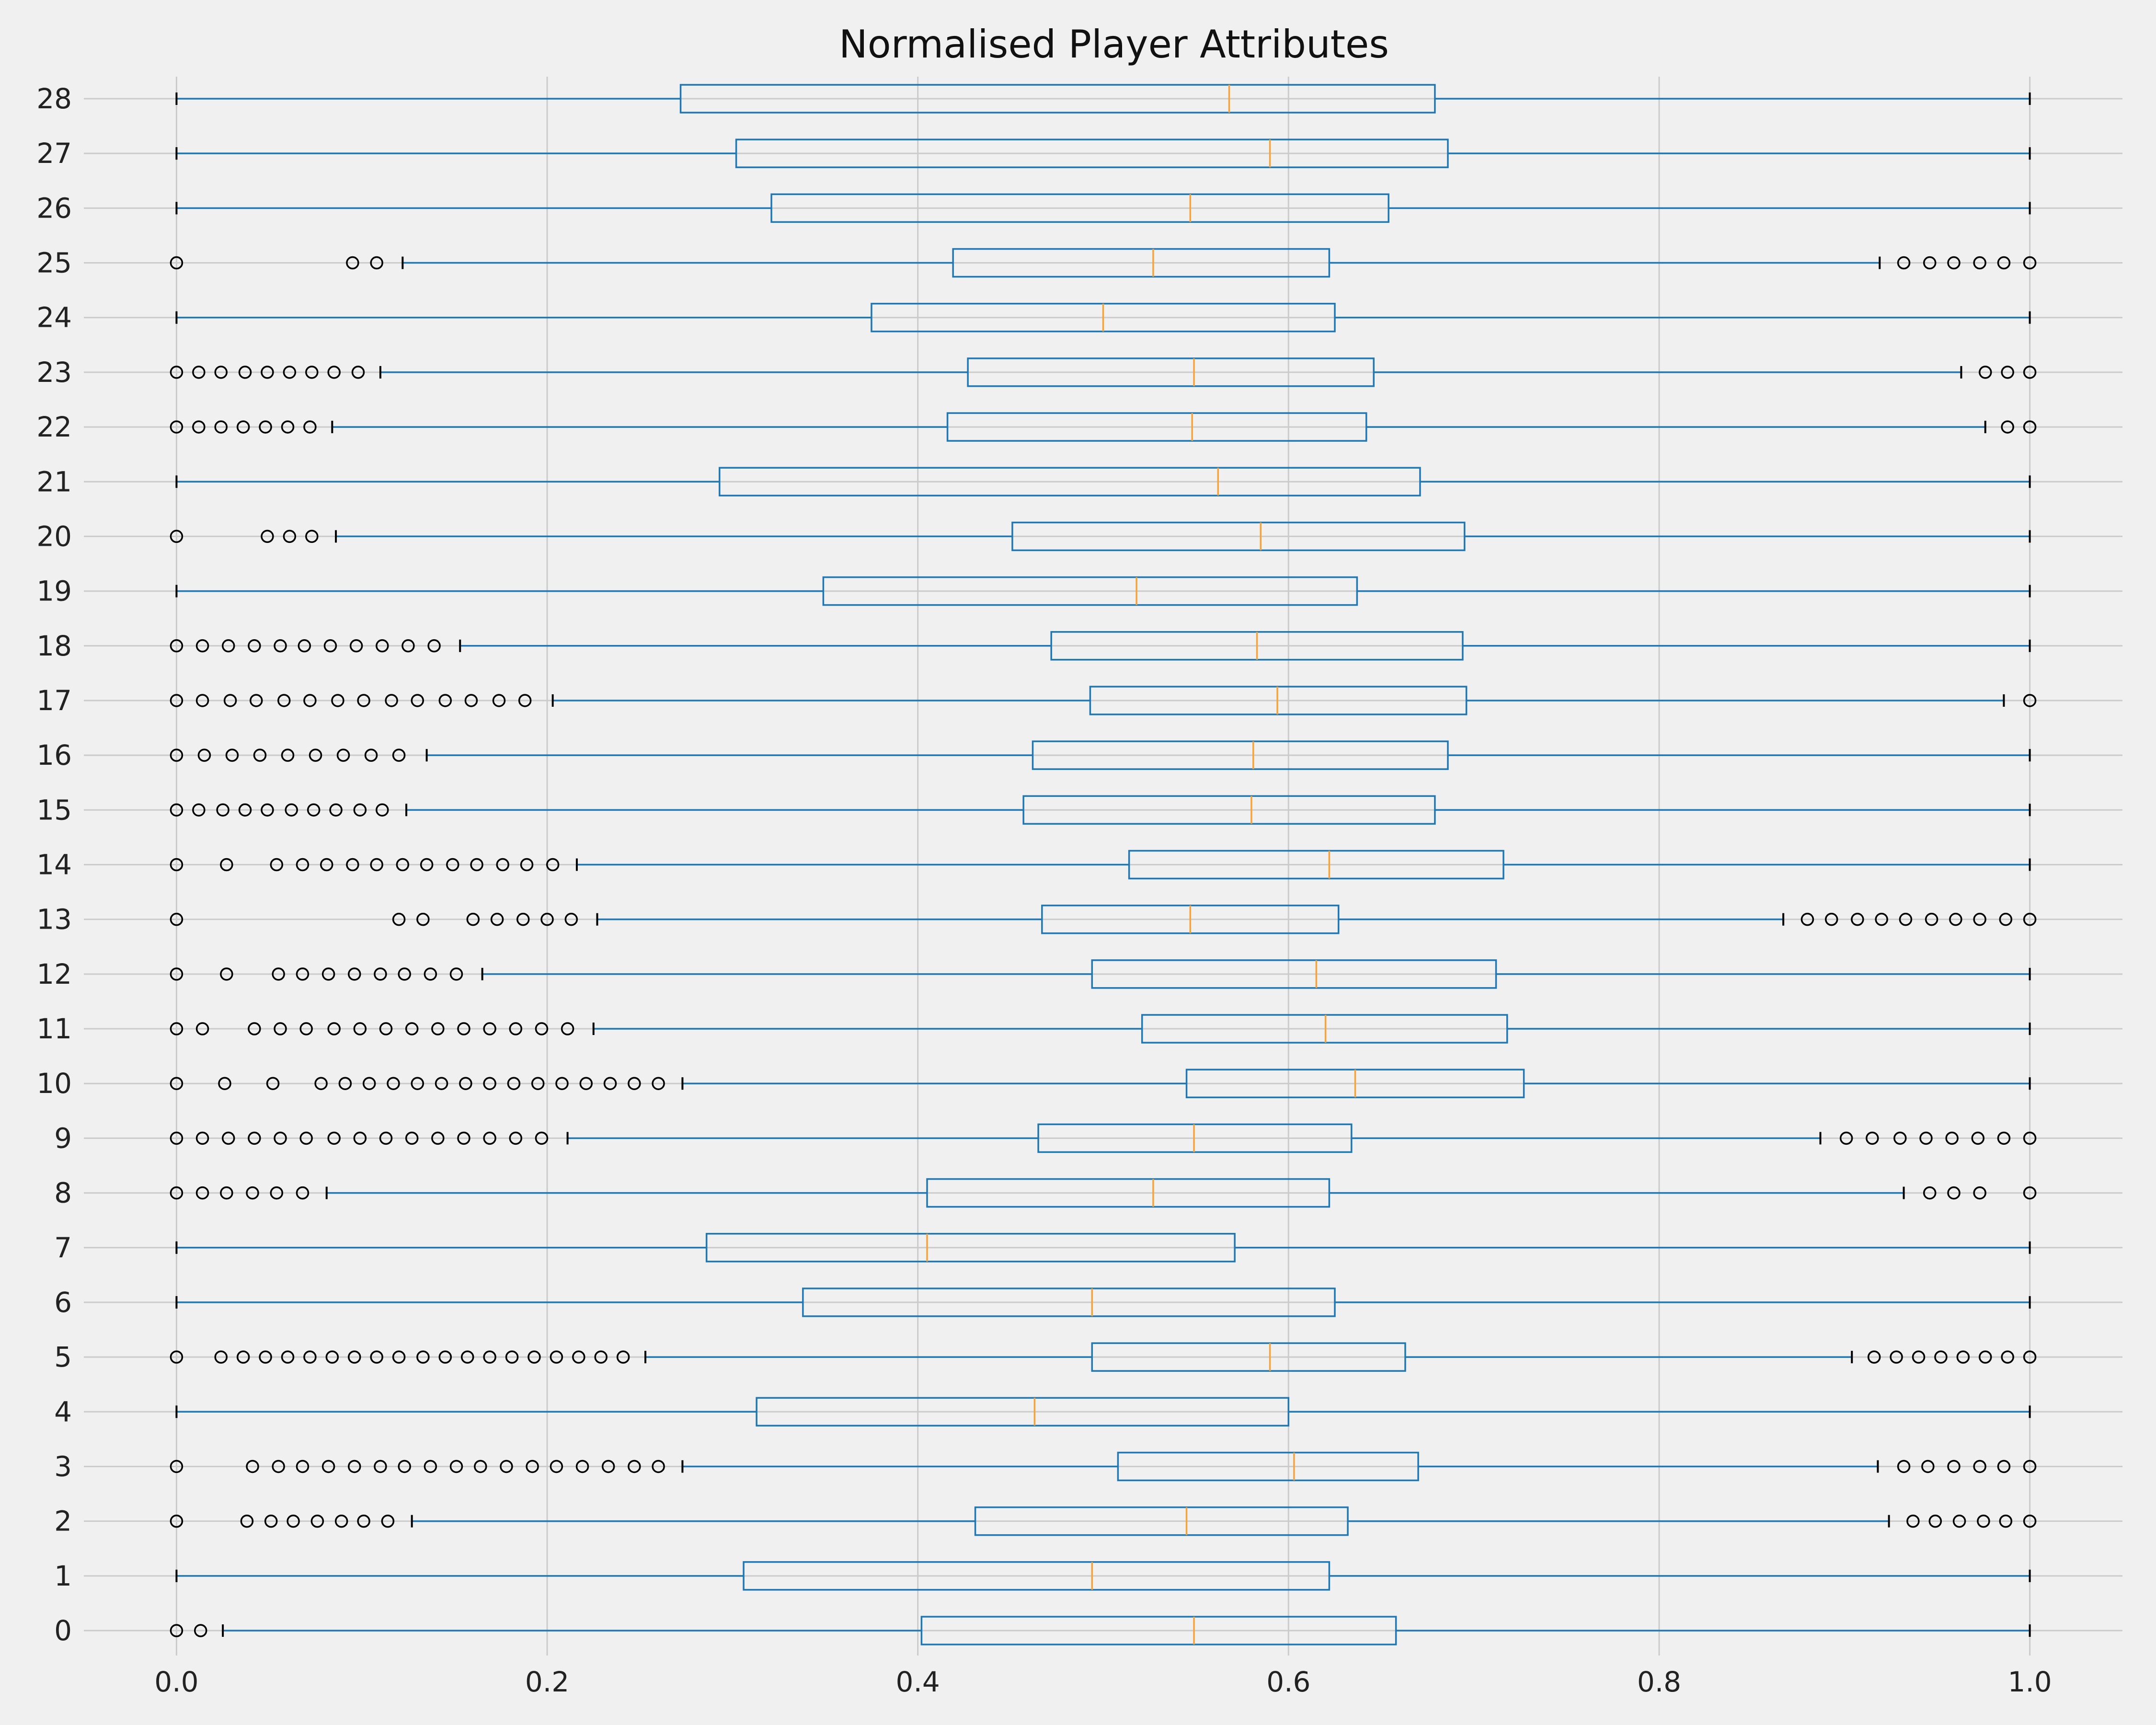  I want to click on x-tick-labels: 0.0 0.2 0.4 0.6 0.8 1.0, so click(1103, 1682).